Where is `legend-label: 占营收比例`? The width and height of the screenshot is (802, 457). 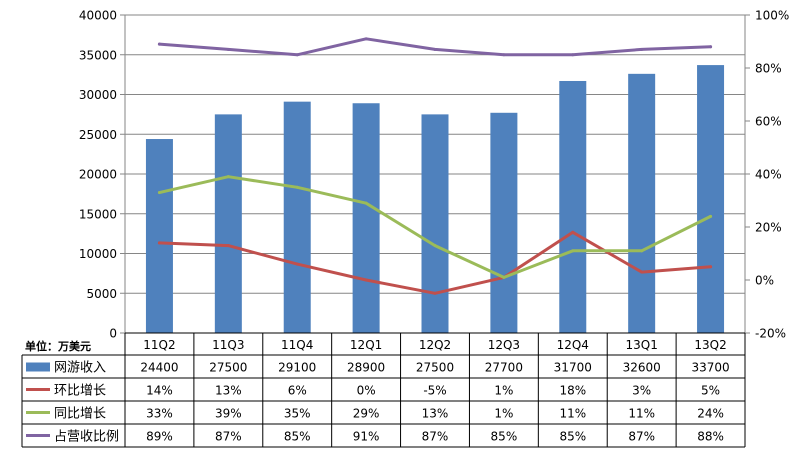 legend-label: 占营收比例 is located at coordinates (86, 437).